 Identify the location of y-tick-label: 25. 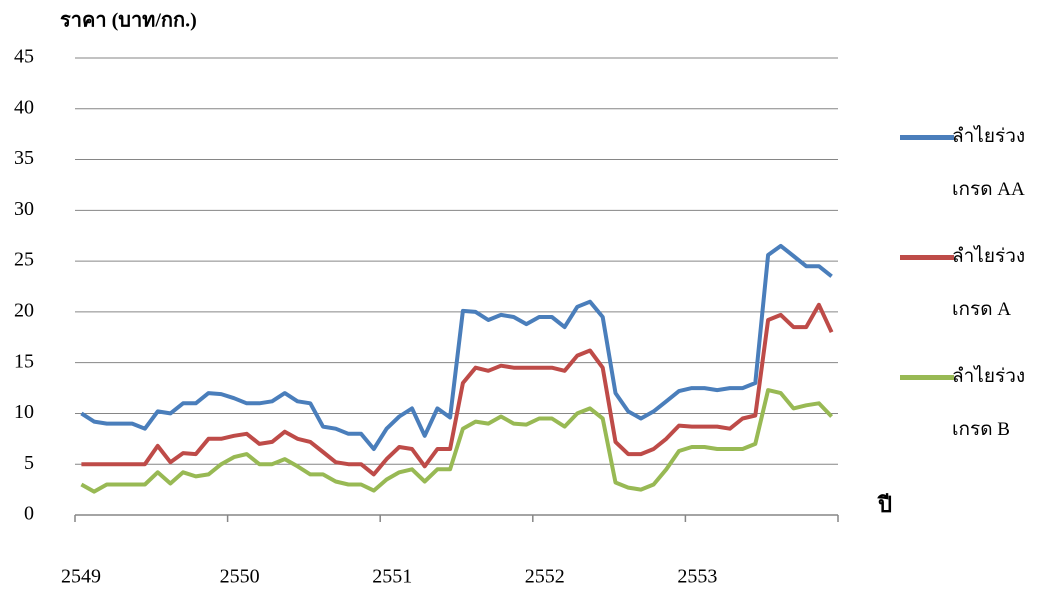
(24, 260).